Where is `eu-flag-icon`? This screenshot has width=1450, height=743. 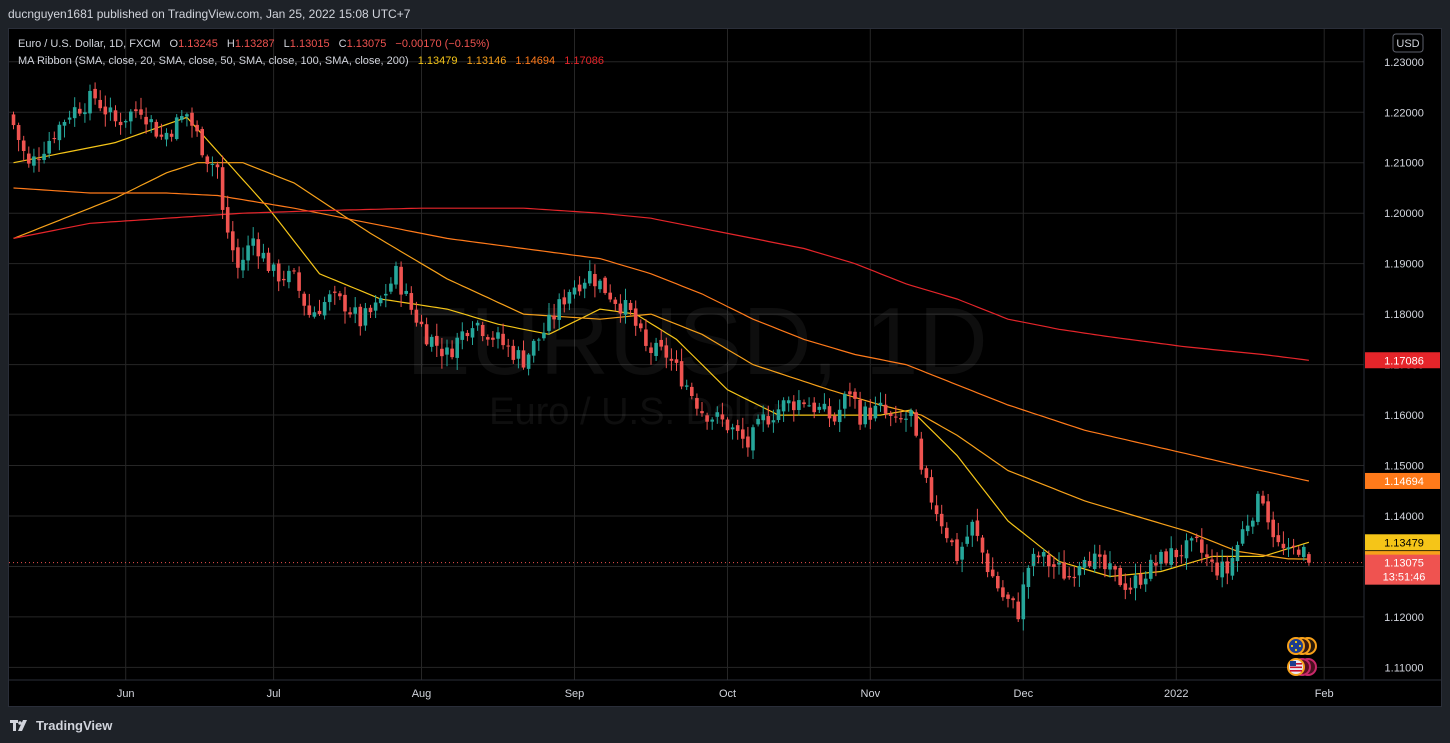
eu-flag-icon is located at coordinates (1302, 646).